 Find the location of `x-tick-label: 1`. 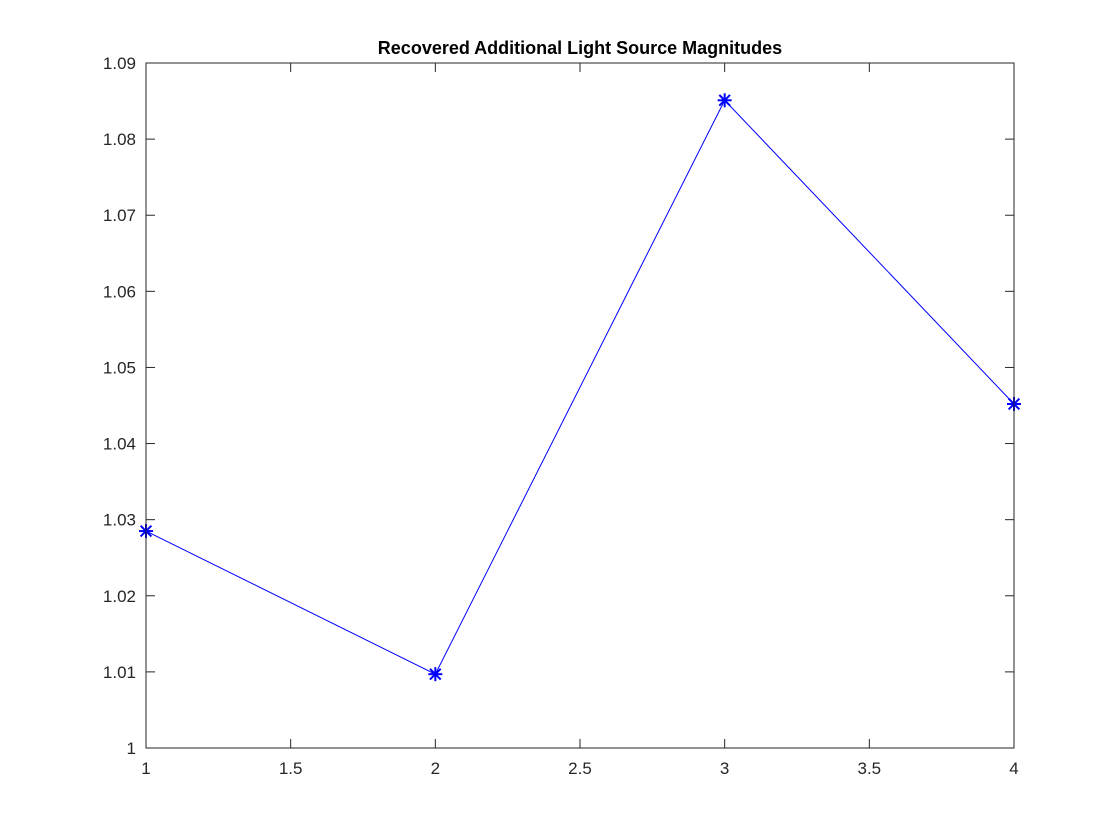

x-tick-label: 1 is located at coordinates (145, 768).